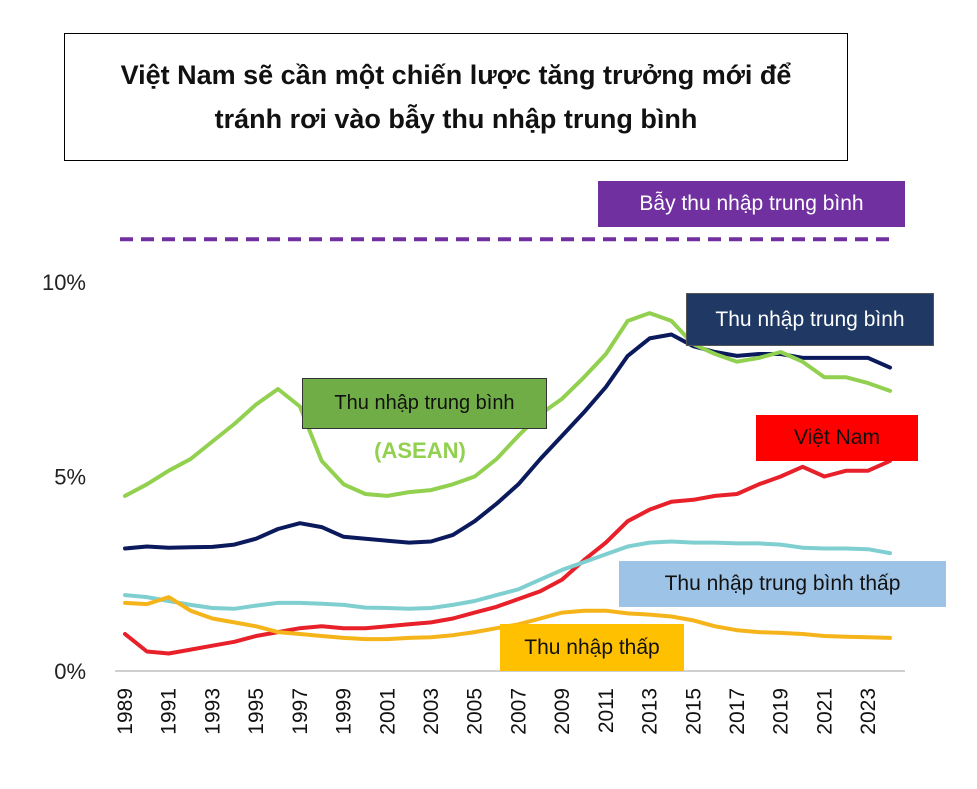 The image size is (977, 789). I want to click on lower-middle-income-label-text: Thu nhập trung bình thấp, so click(782, 583).